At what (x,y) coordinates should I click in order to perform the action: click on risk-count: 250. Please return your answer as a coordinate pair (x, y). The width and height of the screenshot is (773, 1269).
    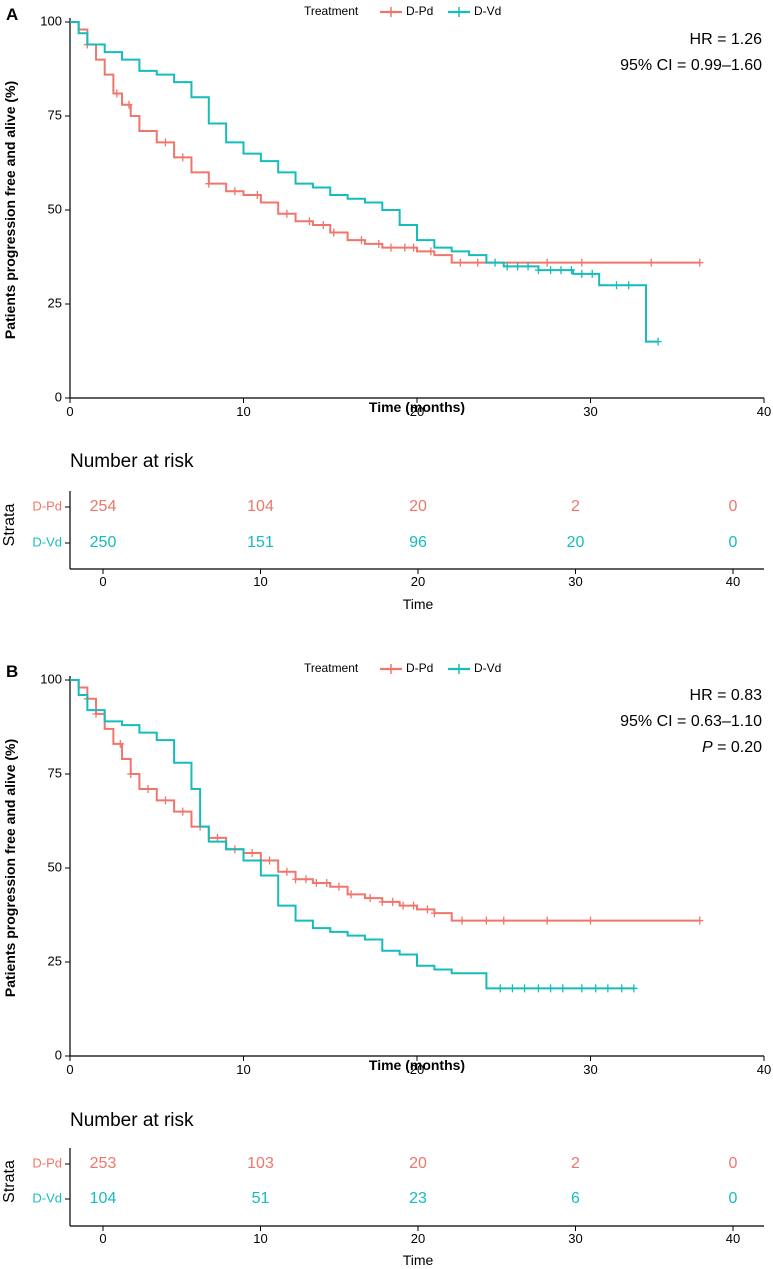
    Looking at the image, I should click on (103, 542).